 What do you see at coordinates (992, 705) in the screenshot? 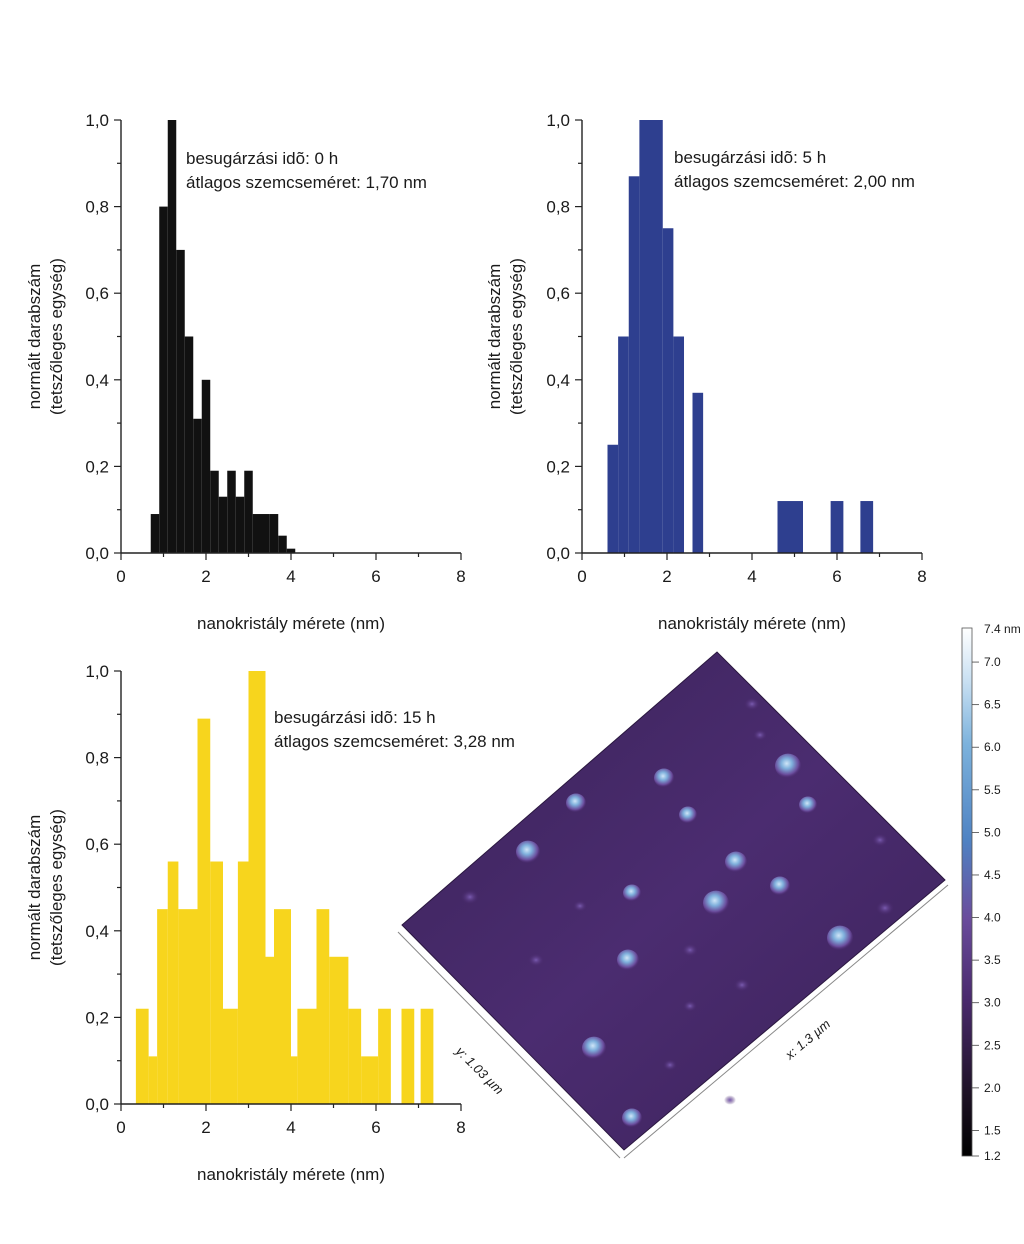
I see `colorbar-tick-label: 6.5` at bounding box center [992, 705].